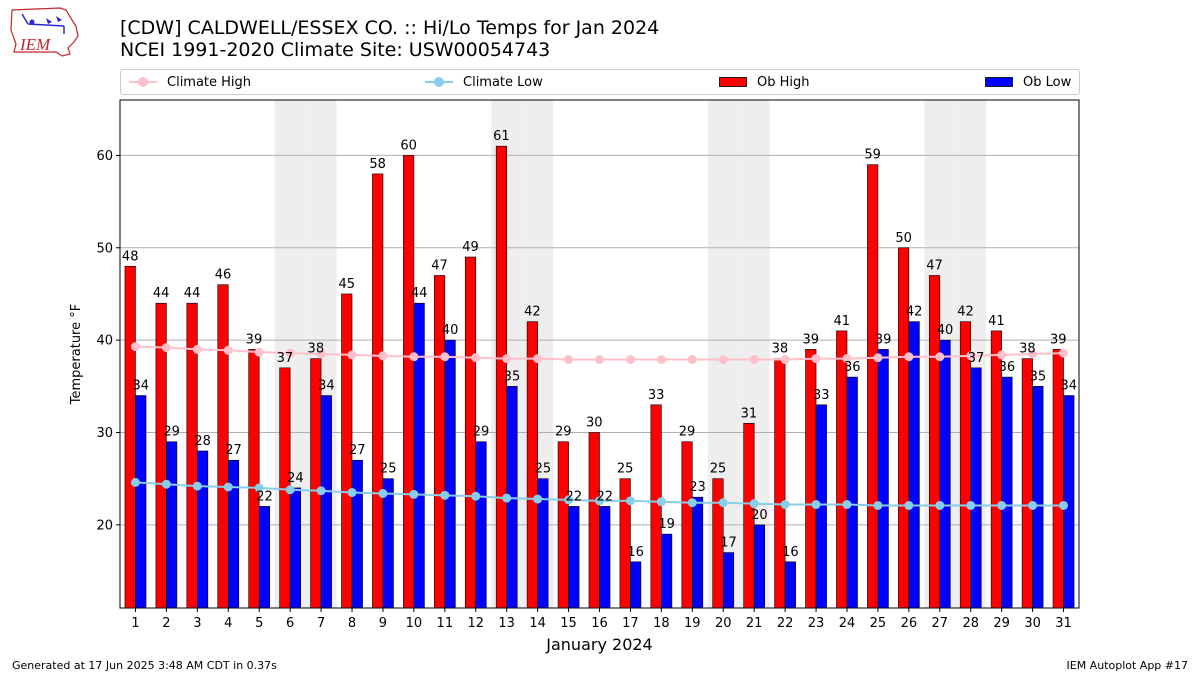 The height and width of the screenshot is (675, 1200). Describe the element at coordinates (733, 82) in the screenshot. I see `legend-ob-high-swatch` at that location.